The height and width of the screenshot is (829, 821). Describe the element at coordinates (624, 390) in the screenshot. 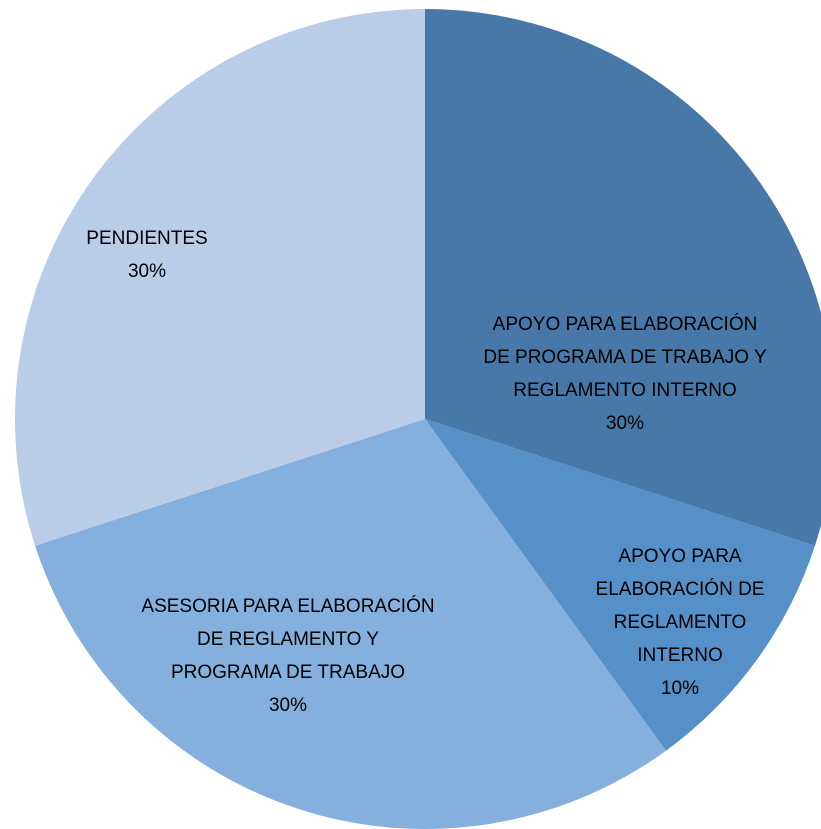

I see `label-line: REGLAMENTO INTERNO` at that location.